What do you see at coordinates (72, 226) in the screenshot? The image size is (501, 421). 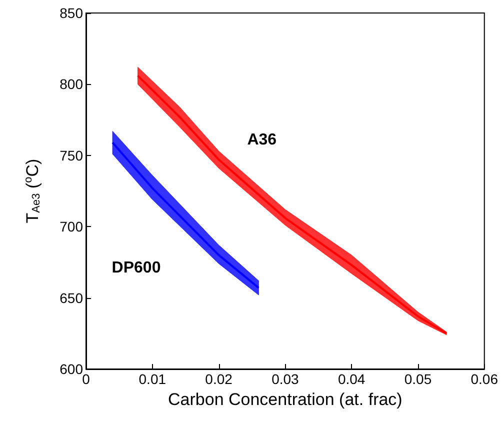 I see `y-tick-label: 700` at bounding box center [72, 226].